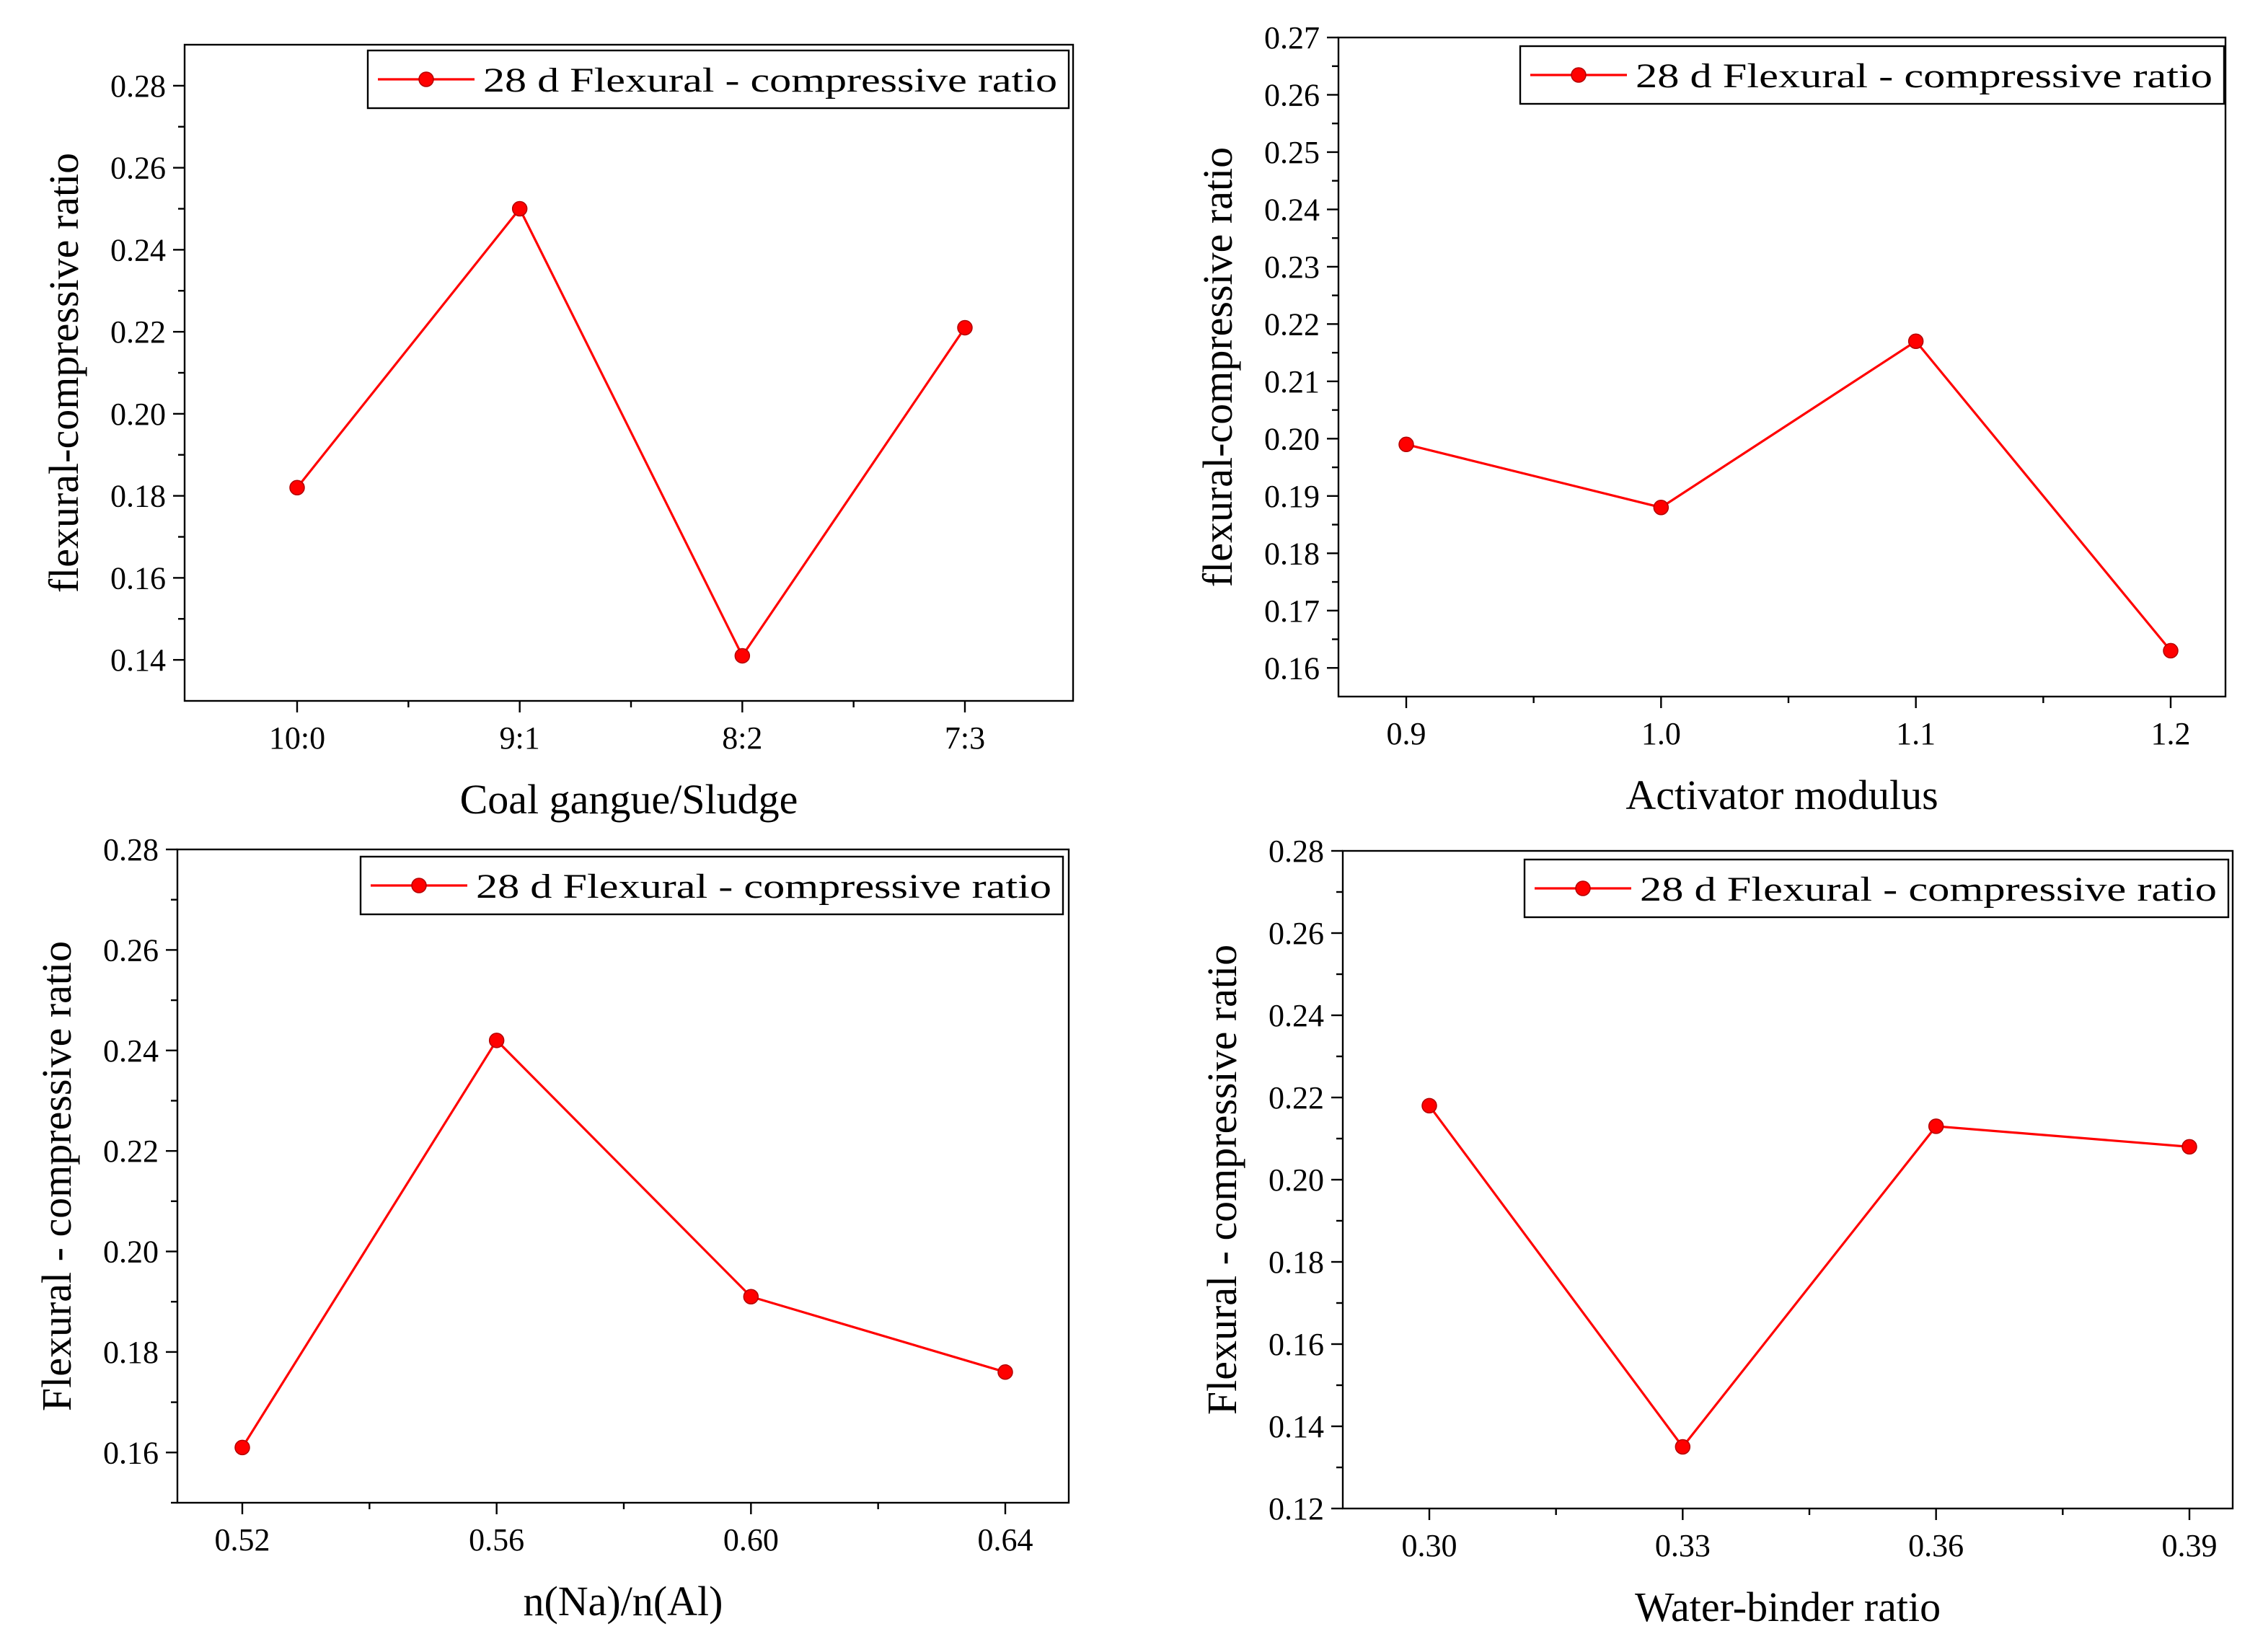 The height and width of the screenshot is (1652, 2250). Describe the element at coordinates (1292, 381) in the screenshot. I see `y-tick-label: 0.21` at that location.